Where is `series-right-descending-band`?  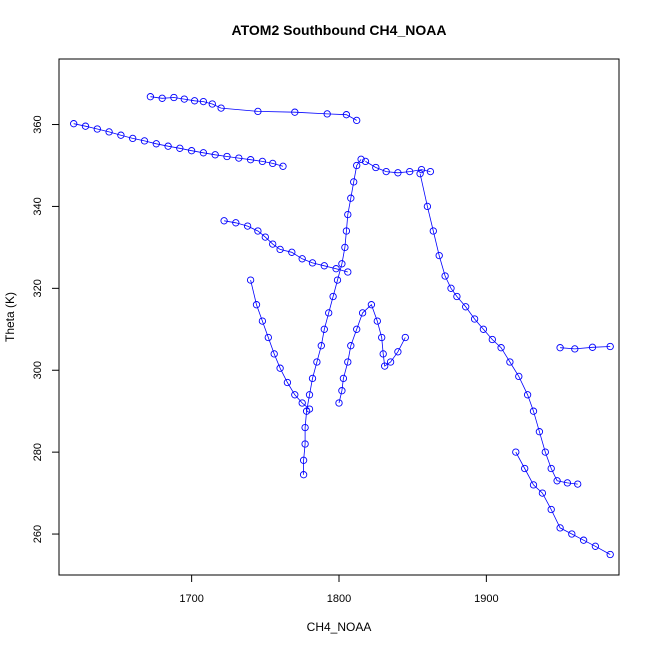
series-right-descending-band is located at coordinates (499, 329).